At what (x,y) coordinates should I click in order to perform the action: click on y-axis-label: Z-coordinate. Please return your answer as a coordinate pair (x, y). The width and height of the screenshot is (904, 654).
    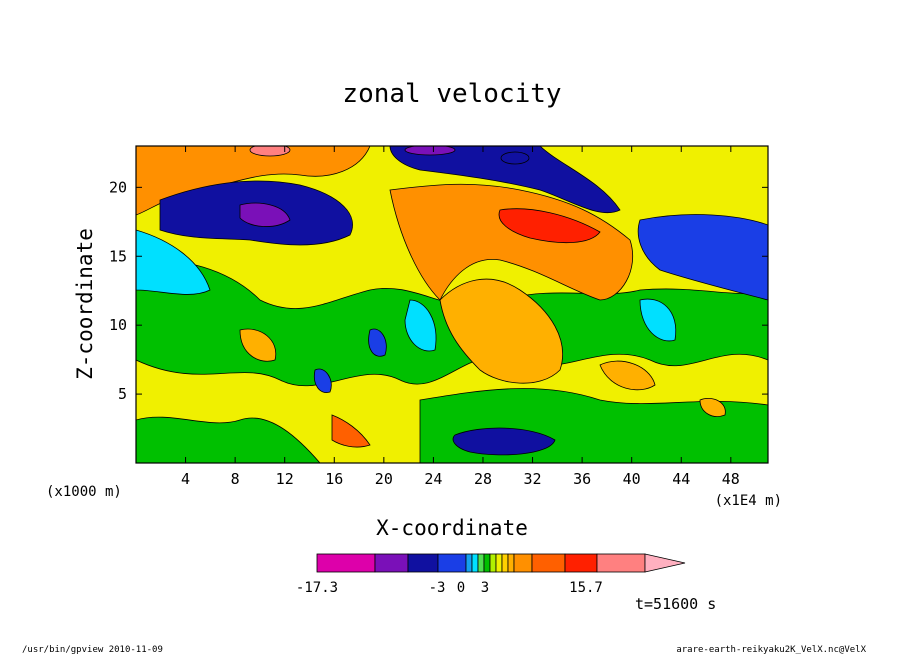
    Looking at the image, I should click on (85, 304).